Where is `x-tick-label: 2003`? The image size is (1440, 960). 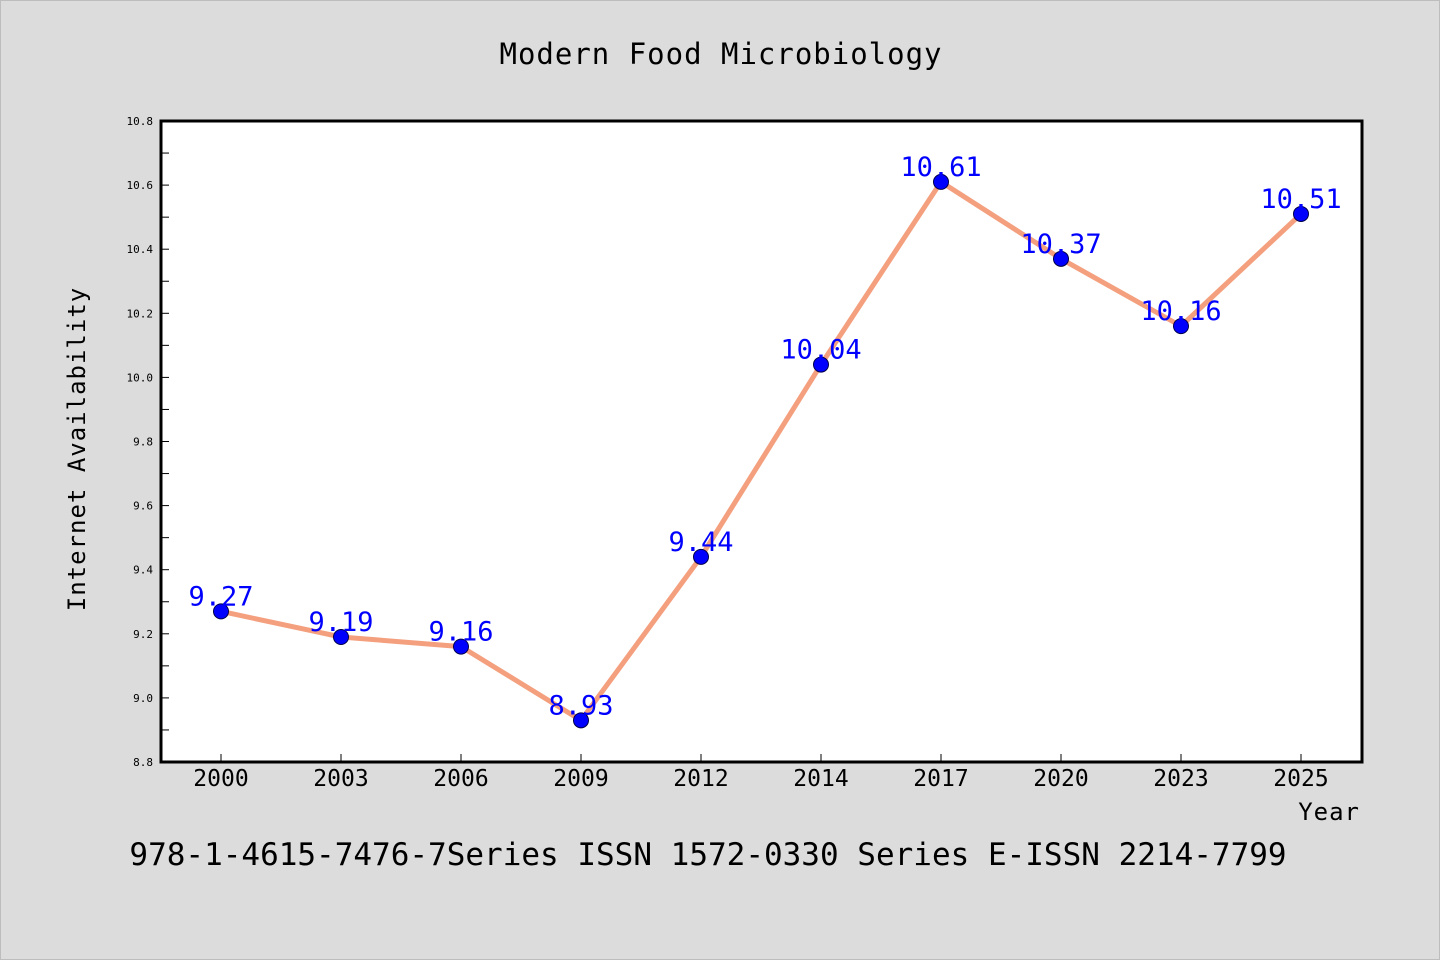
x-tick-label: 2003 is located at coordinates (340, 779).